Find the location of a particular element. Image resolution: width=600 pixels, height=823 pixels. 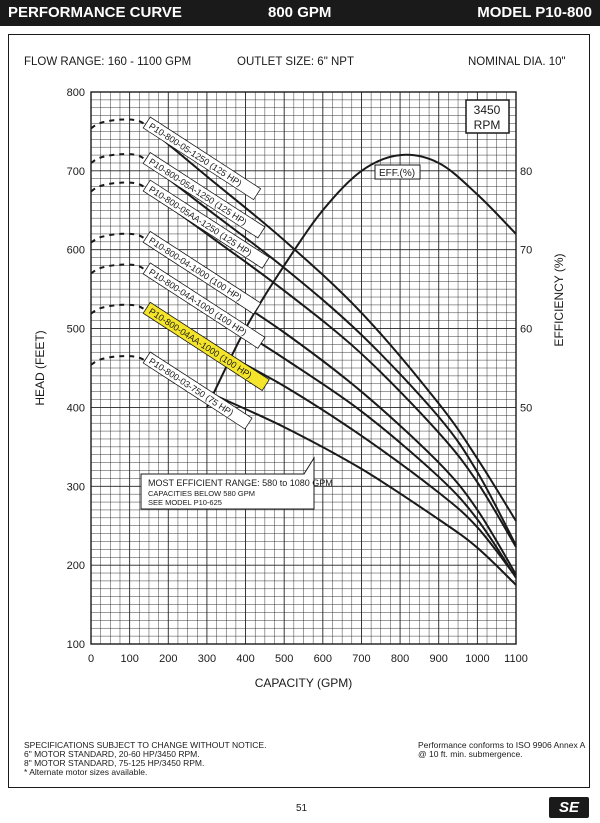

x-tick-label: 300 is located at coordinates (207, 659).